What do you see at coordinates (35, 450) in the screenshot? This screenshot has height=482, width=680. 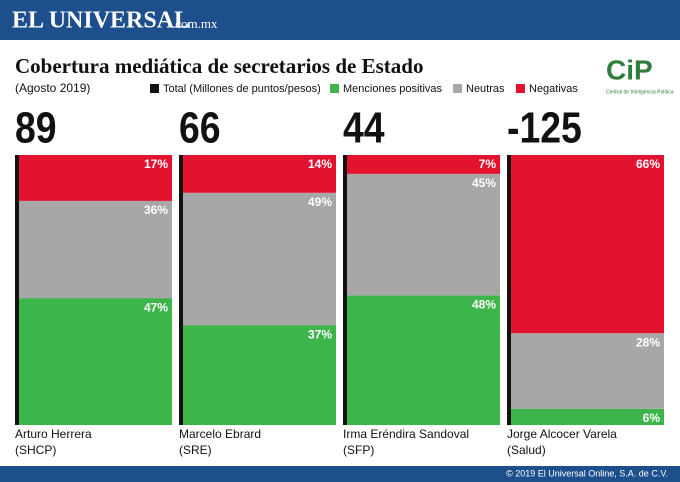 I see `department-label: (SHCP)` at bounding box center [35, 450].